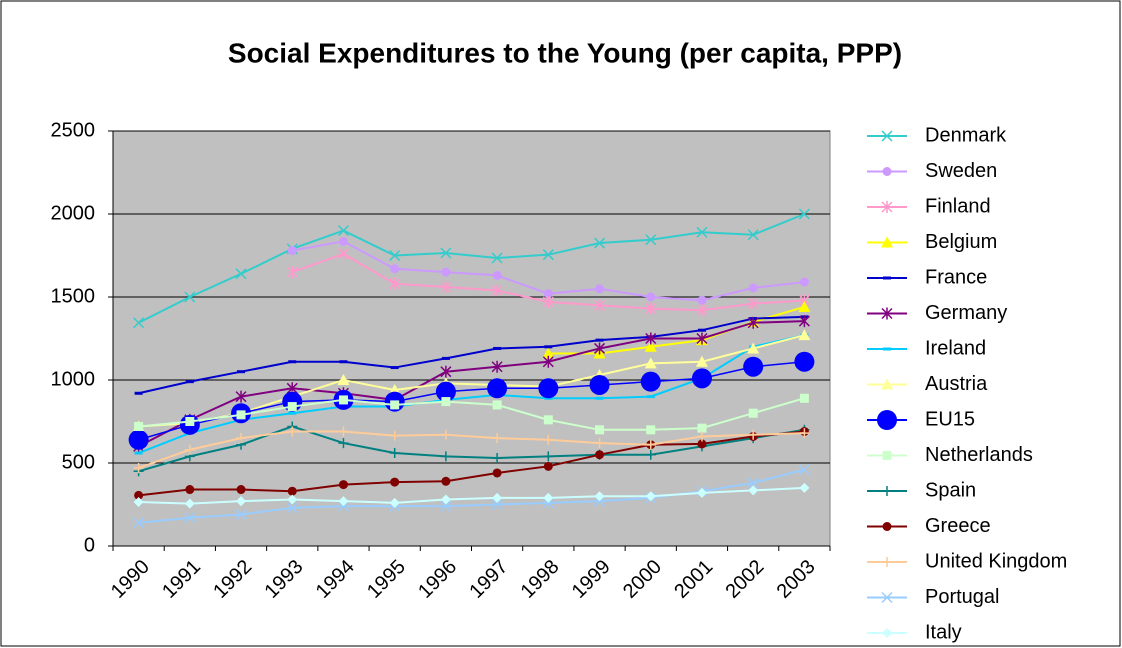 The width and height of the screenshot is (1122, 648). I want to click on y-tick-label: 0, so click(89, 545).